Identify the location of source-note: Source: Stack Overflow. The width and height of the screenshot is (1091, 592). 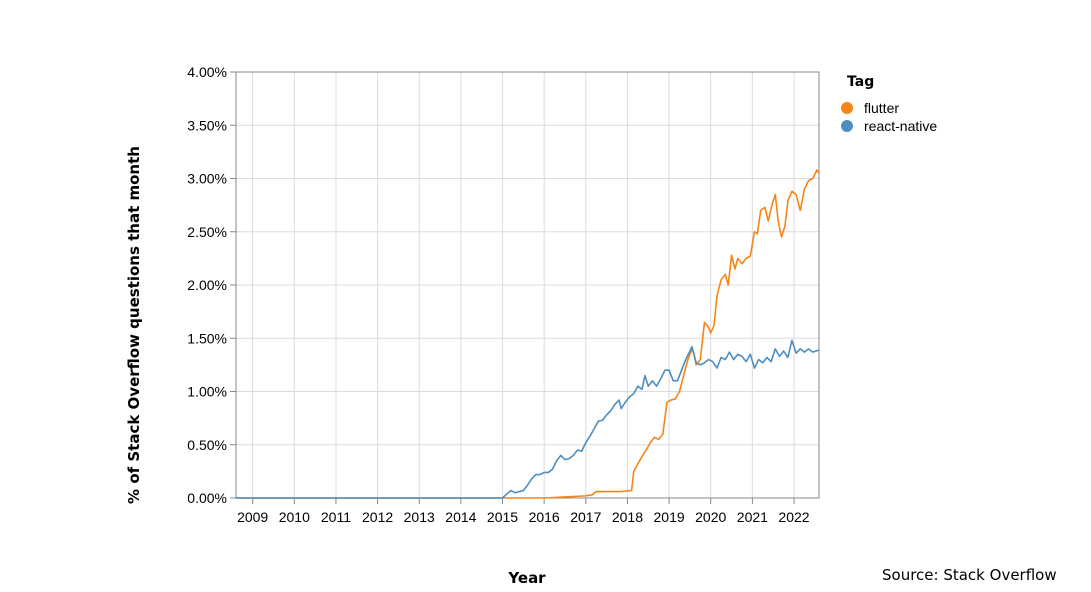
(969, 575).